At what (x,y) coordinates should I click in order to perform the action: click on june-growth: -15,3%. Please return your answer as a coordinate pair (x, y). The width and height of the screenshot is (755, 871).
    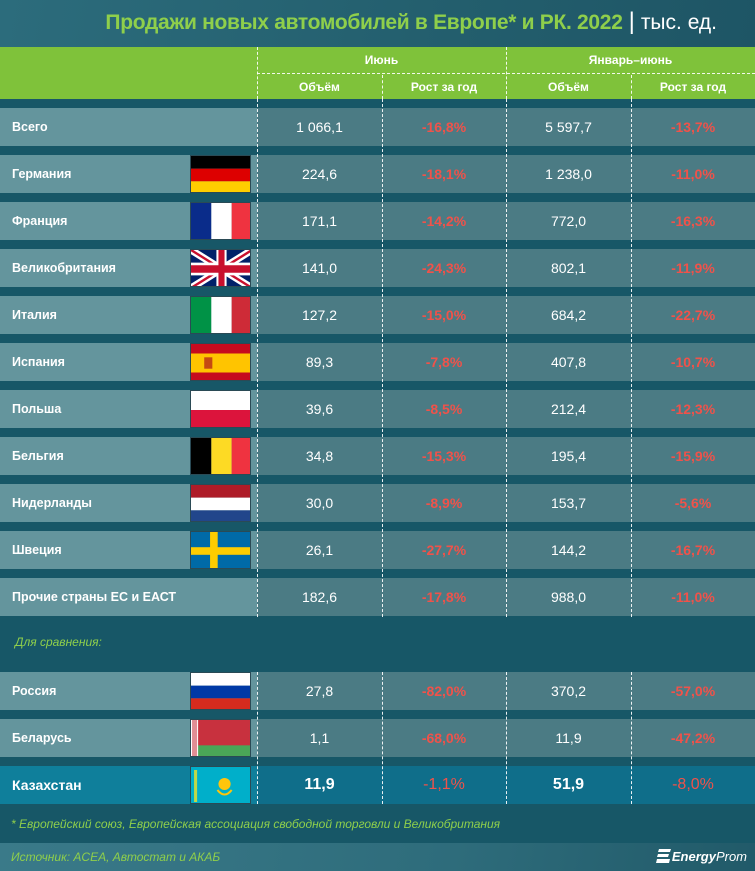
    Looking at the image, I should click on (444, 456).